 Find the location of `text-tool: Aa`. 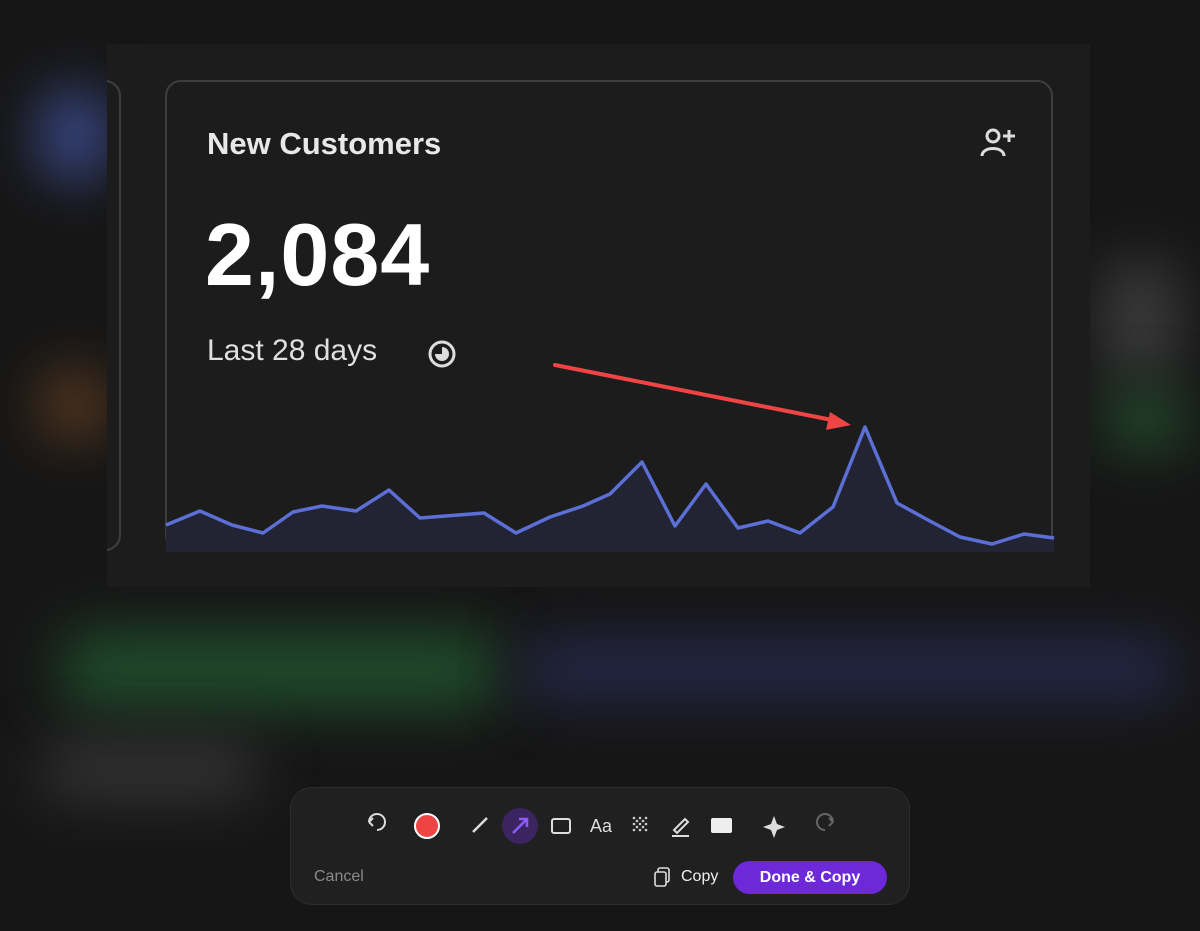

text-tool: Aa is located at coordinates (601, 826).